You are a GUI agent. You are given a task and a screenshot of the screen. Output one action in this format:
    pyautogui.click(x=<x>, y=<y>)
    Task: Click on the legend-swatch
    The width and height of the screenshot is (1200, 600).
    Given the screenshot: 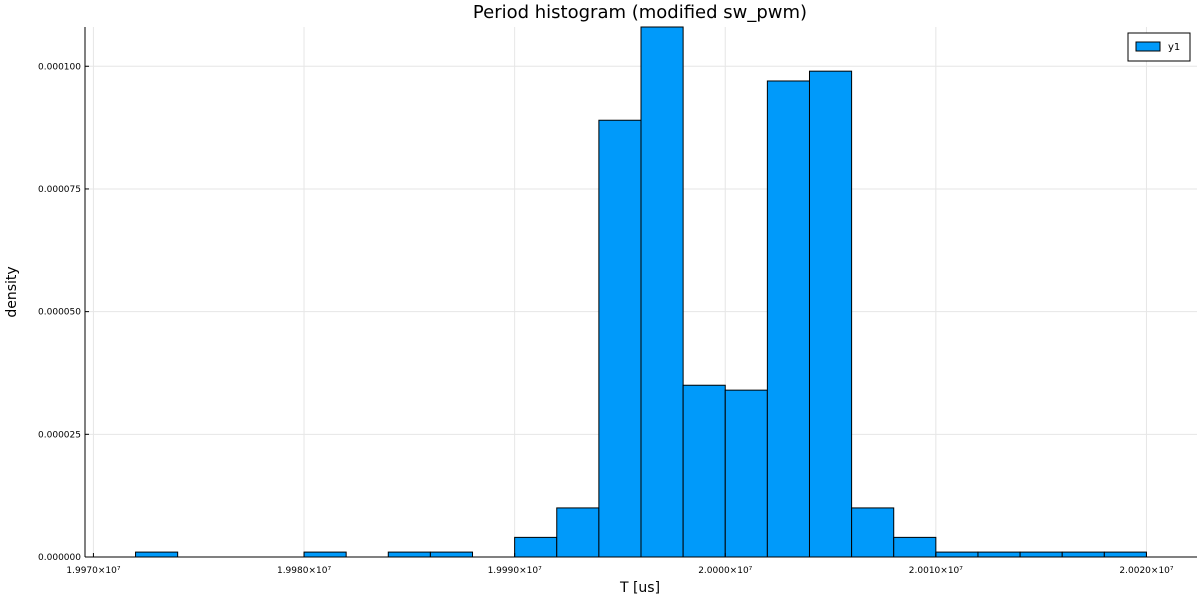 What is the action you would take?
    pyautogui.click(x=1148, y=46)
    